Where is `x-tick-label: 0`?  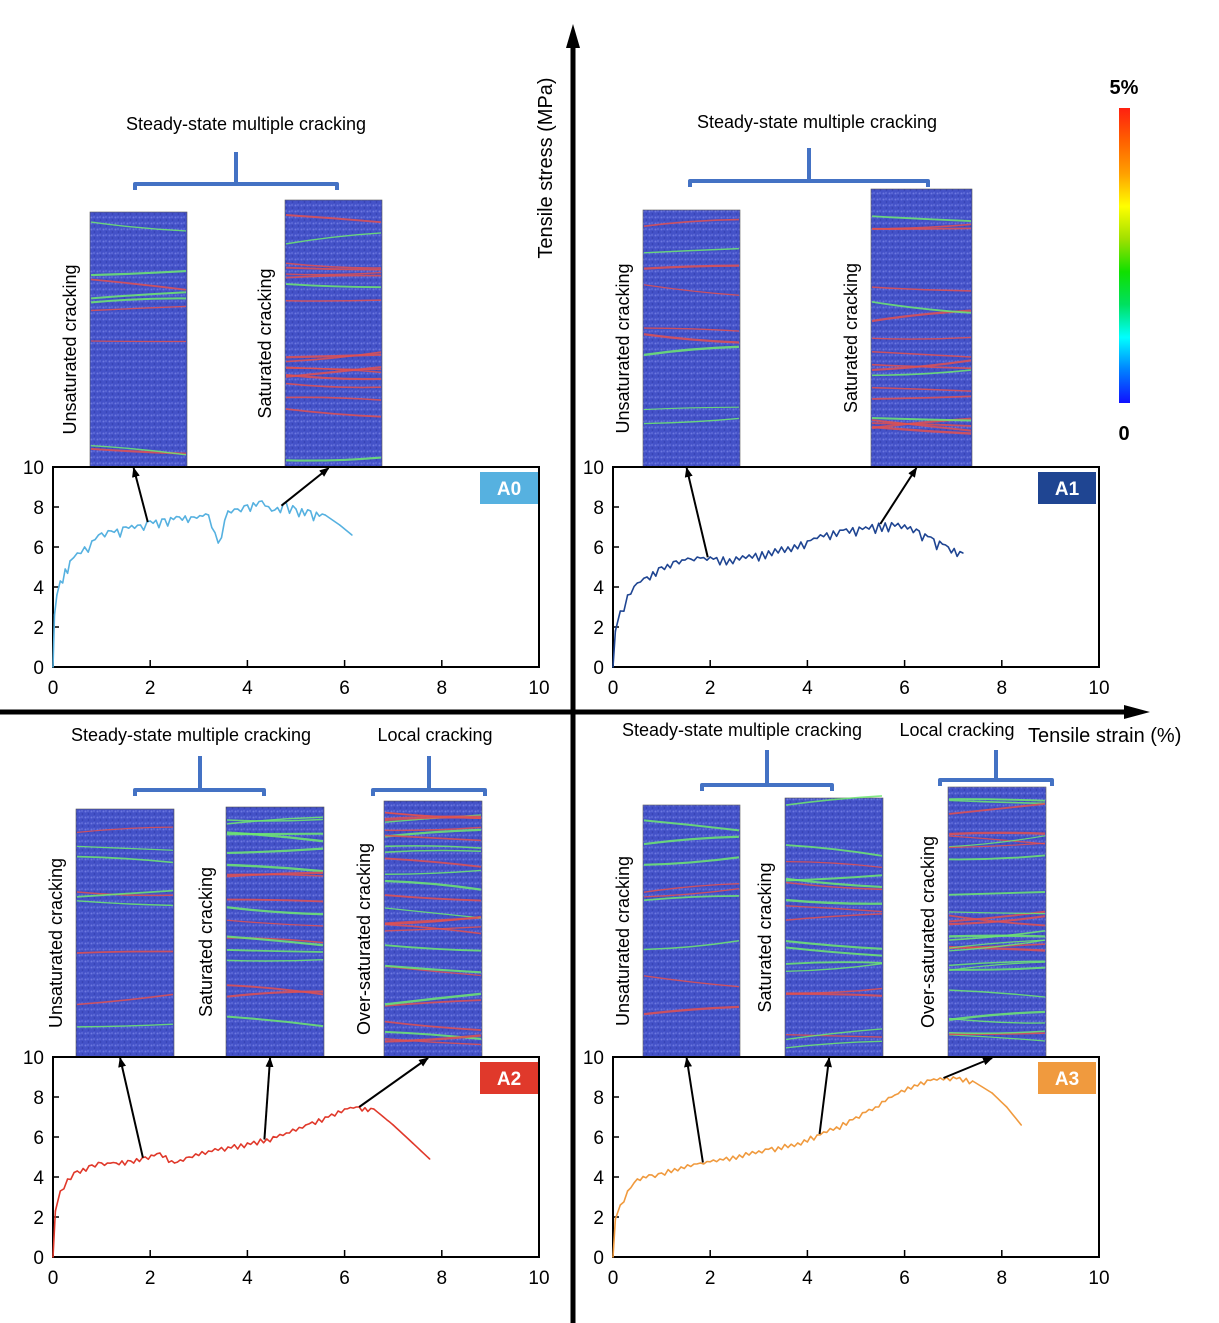 x-tick-label: 0 is located at coordinates (53, 688).